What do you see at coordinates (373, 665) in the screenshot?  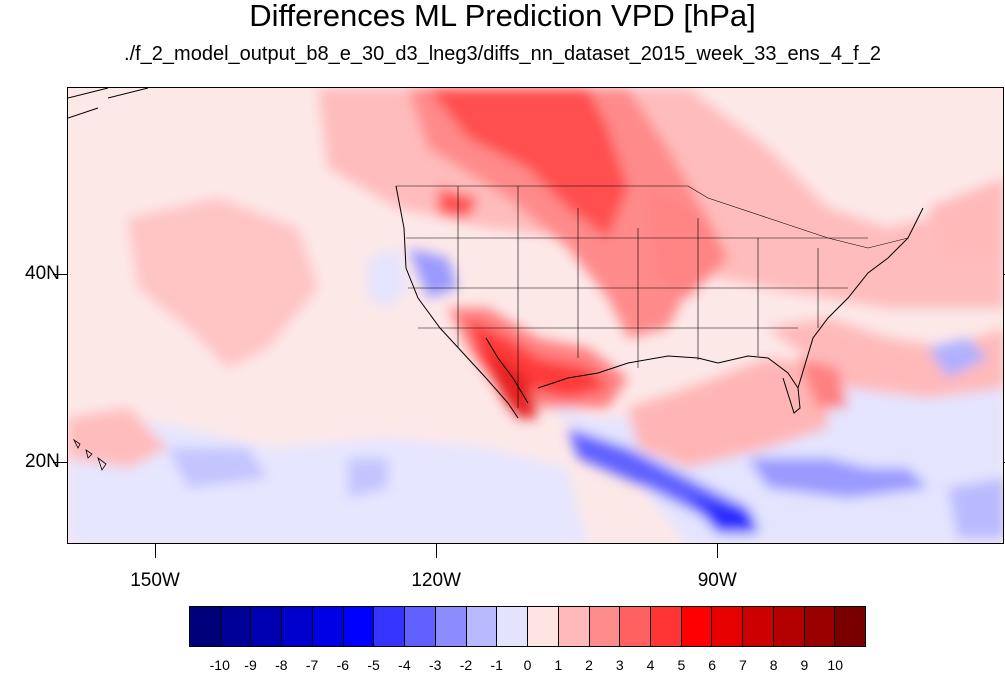 I see `colorbar-label: -5` at bounding box center [373, 665].